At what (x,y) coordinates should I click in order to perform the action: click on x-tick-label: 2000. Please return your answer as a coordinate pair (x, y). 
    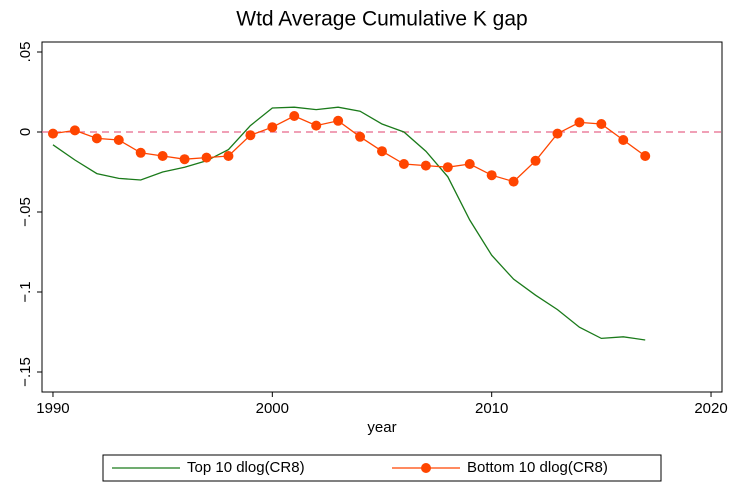
    Looking at the image, I should click on (272, 408).